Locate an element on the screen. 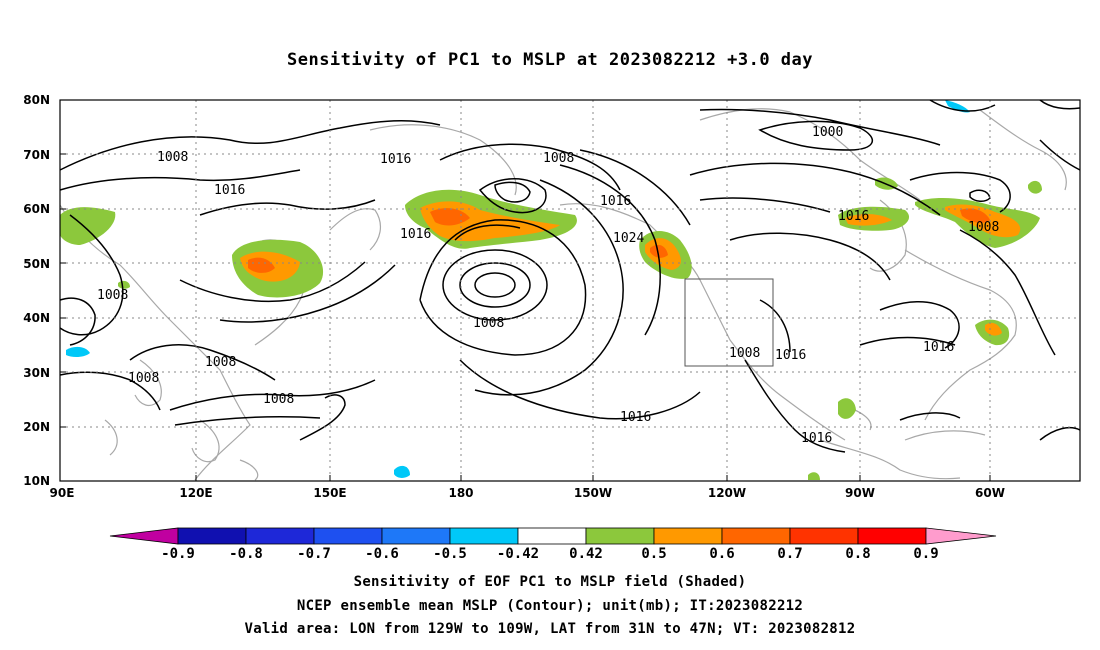 The height and width of the screenshot is (650, 1100). colorbar-tick-label: 0.5 is located at coordinates (653, 554).